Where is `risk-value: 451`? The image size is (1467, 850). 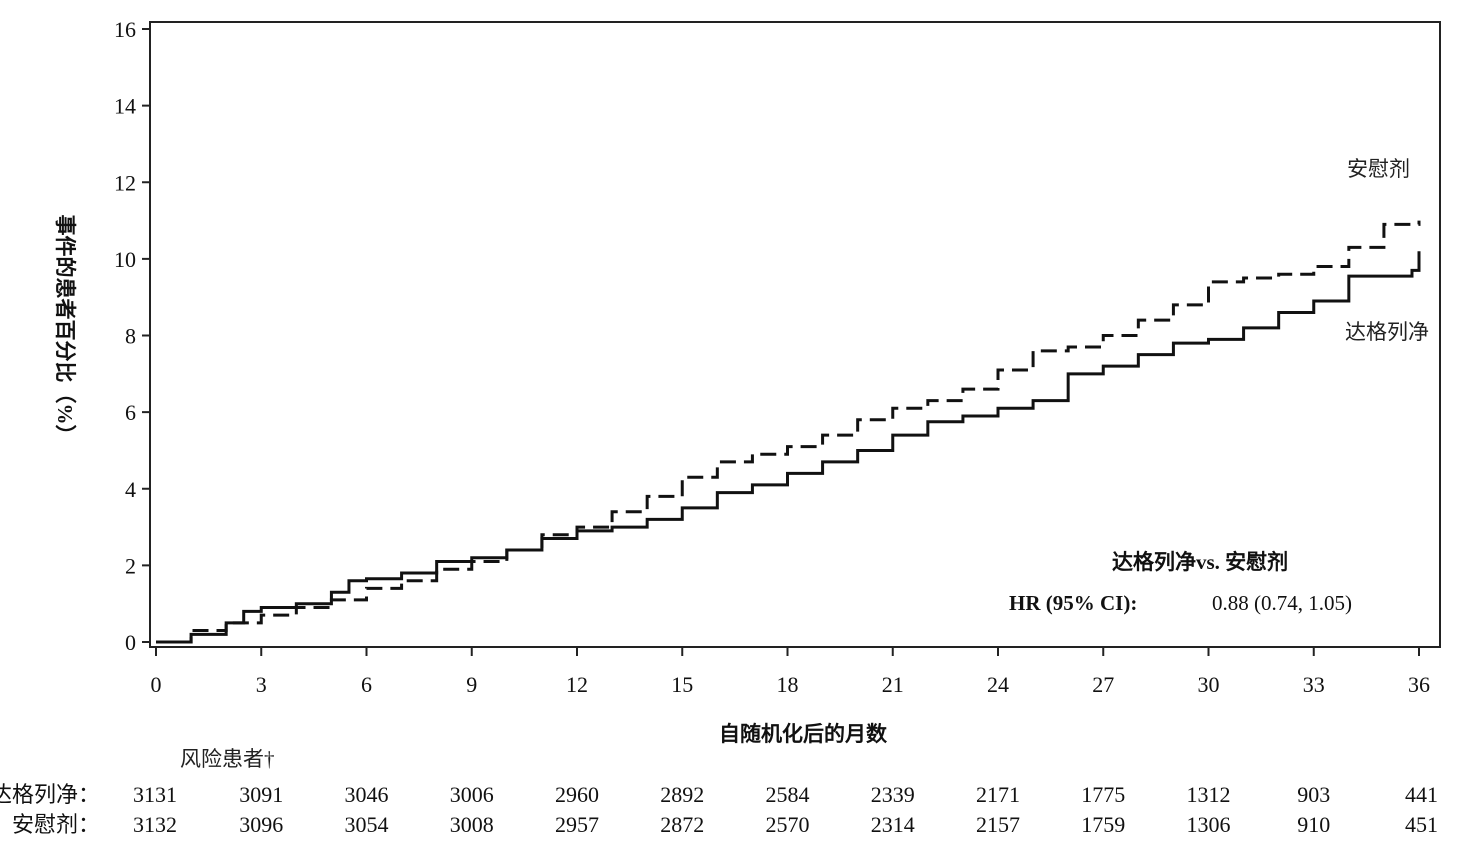
risk-value: 451 is located at coordinates (1421, 824).